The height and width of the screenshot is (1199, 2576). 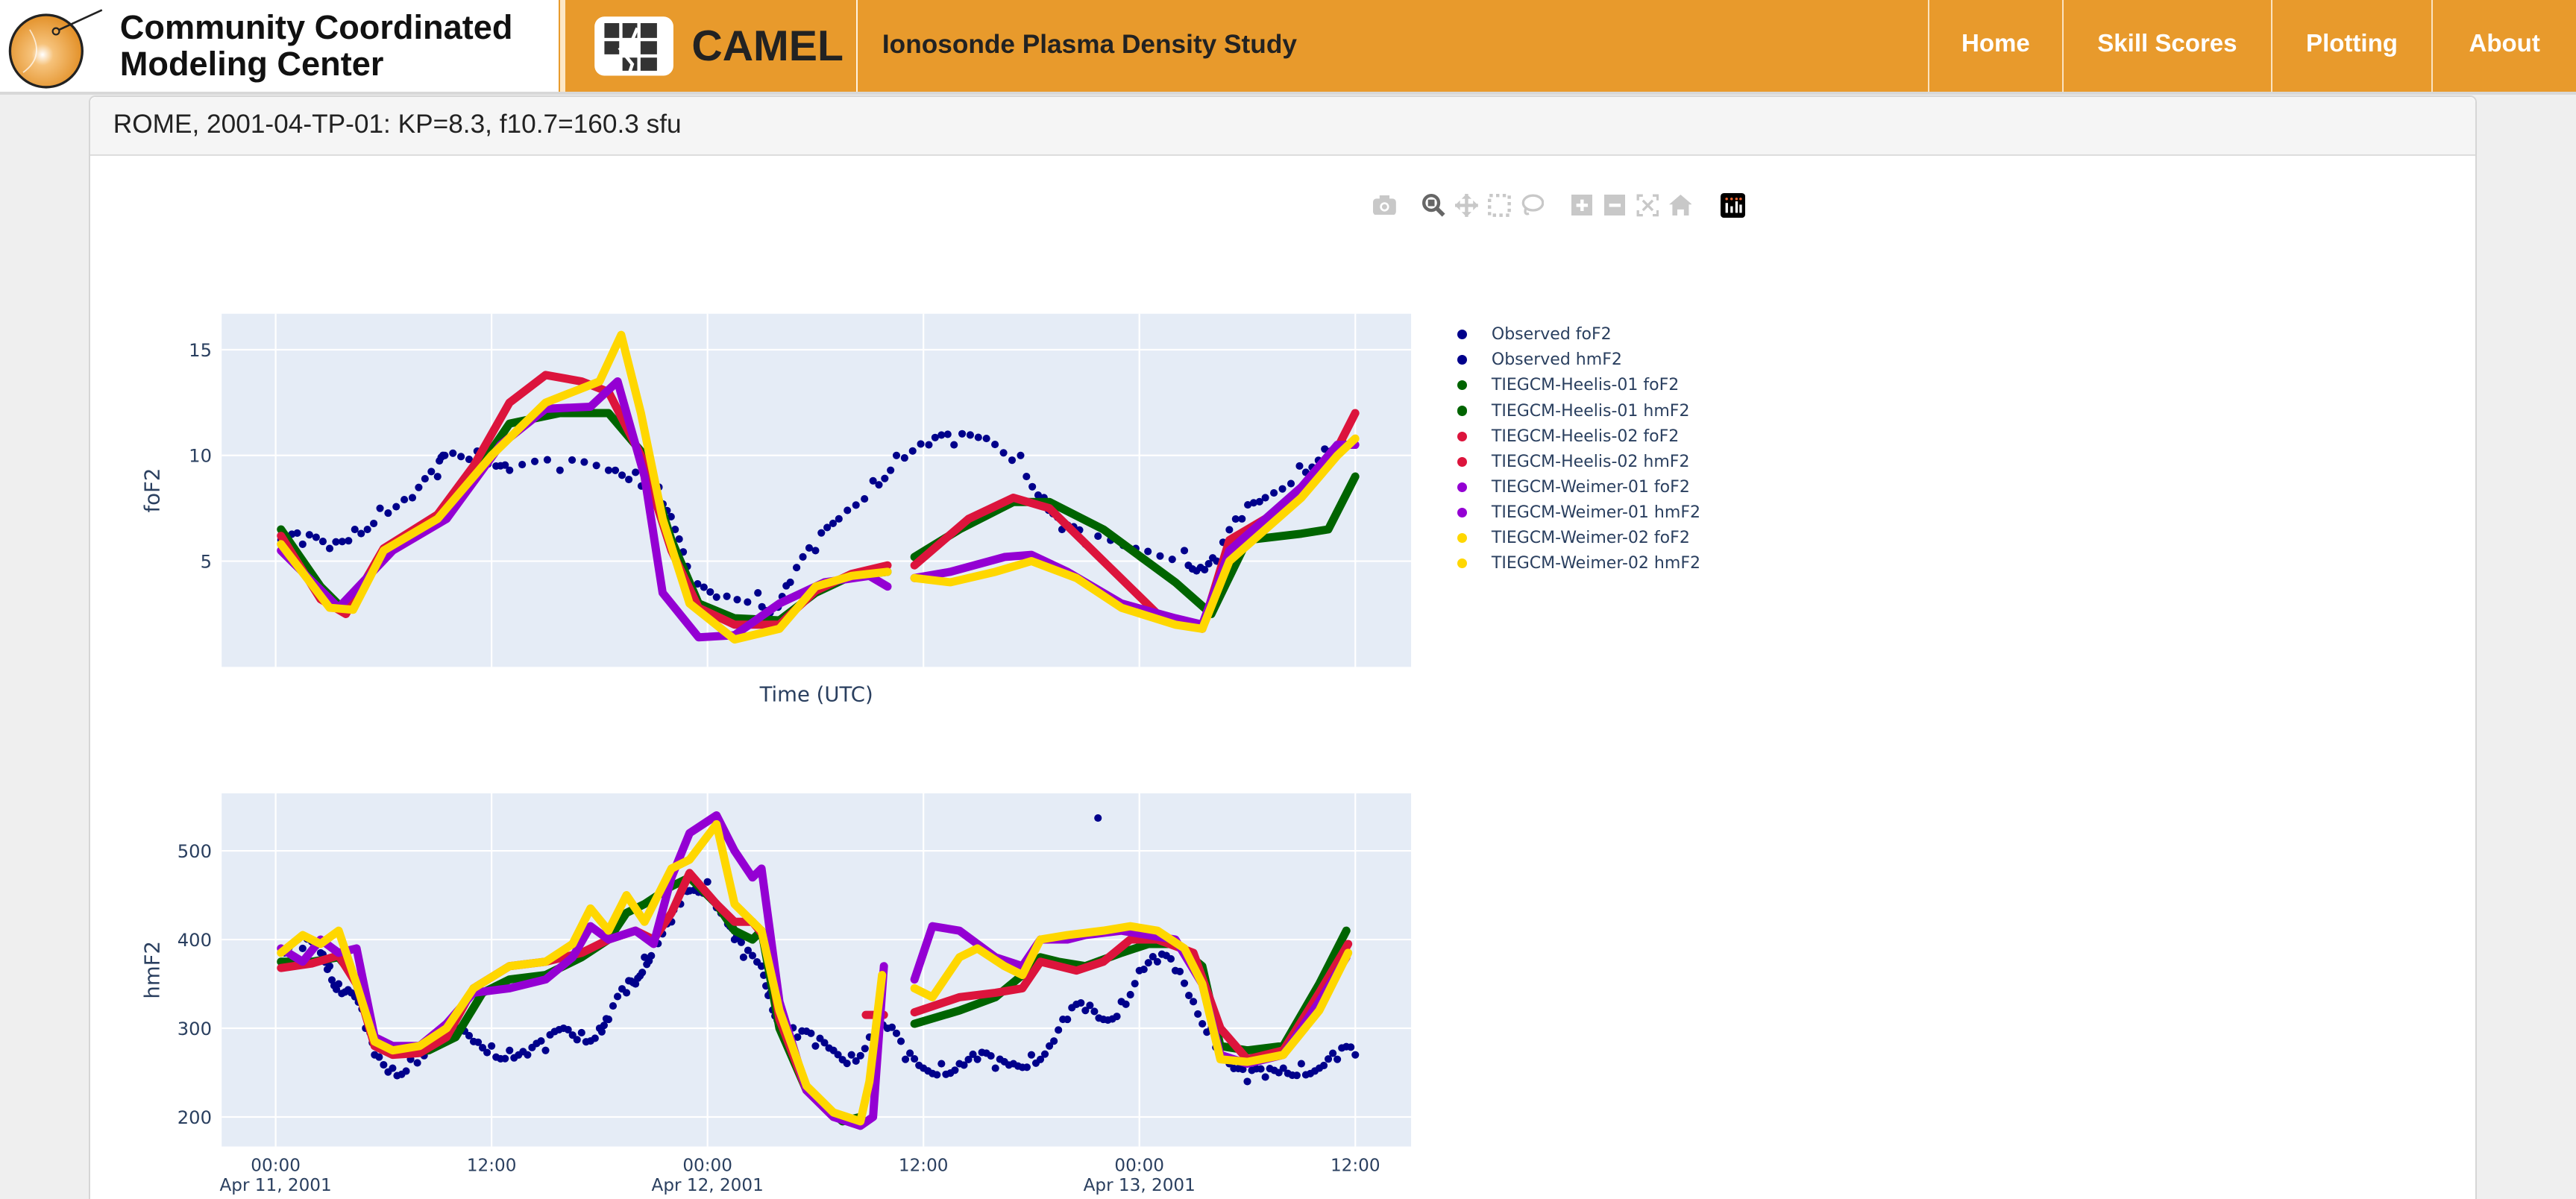 I want to click on legend-item: TIEGCM-Weimer-02 foF2, so click(x=1577, y=538).